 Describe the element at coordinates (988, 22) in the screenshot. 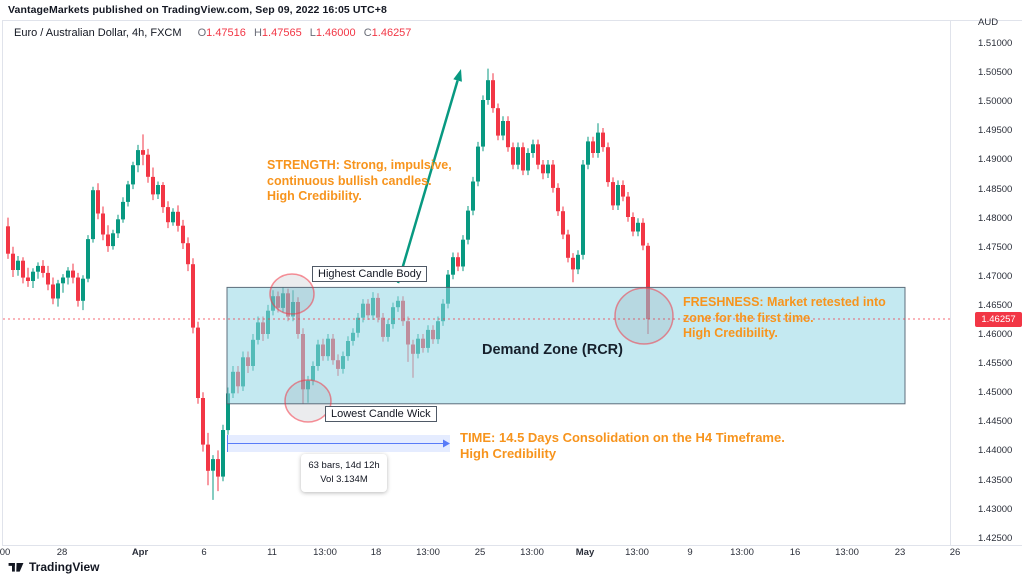

I see `currency-label: AUD` at that location.